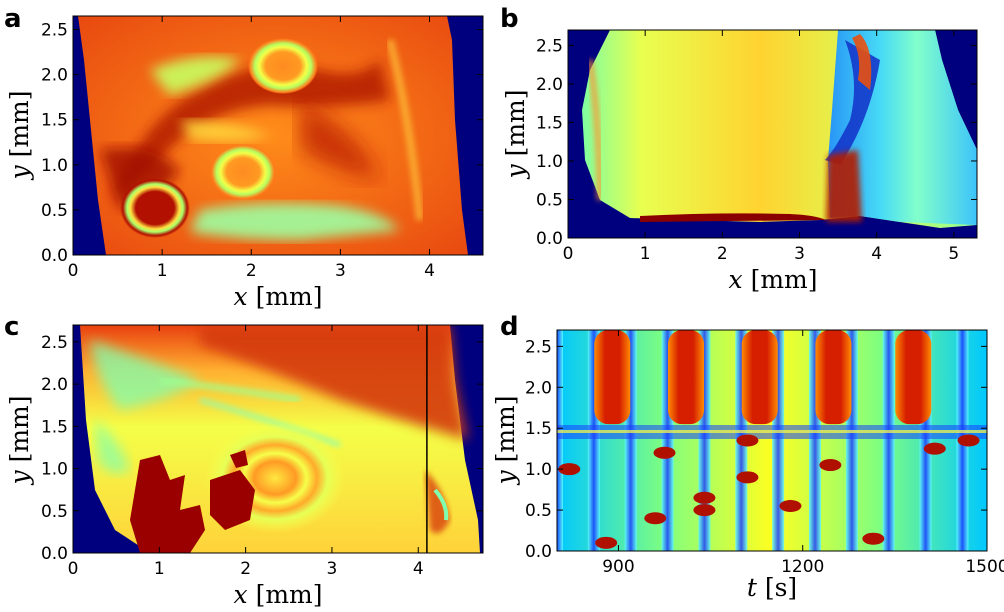  I want to click on panel-d-ytick-label: 1.0, so click(538, 470).